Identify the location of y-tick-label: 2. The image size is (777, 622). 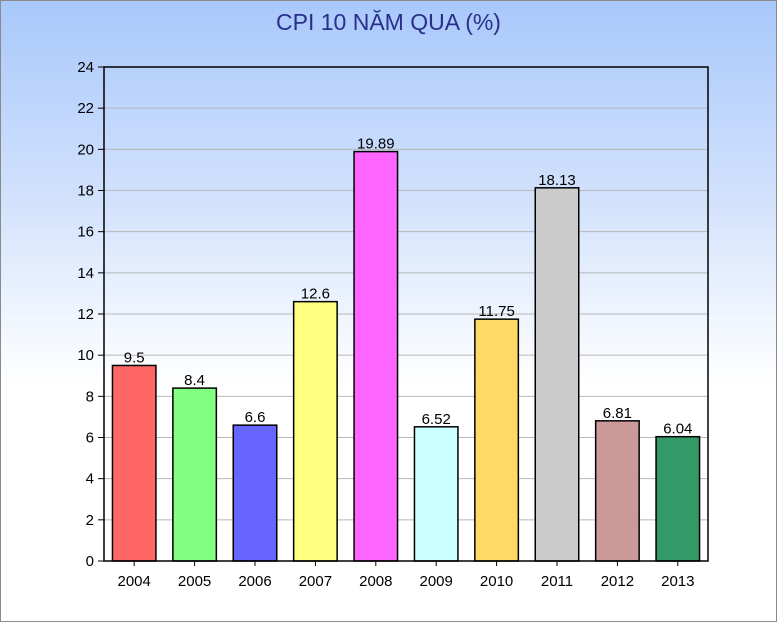
(90, 520).